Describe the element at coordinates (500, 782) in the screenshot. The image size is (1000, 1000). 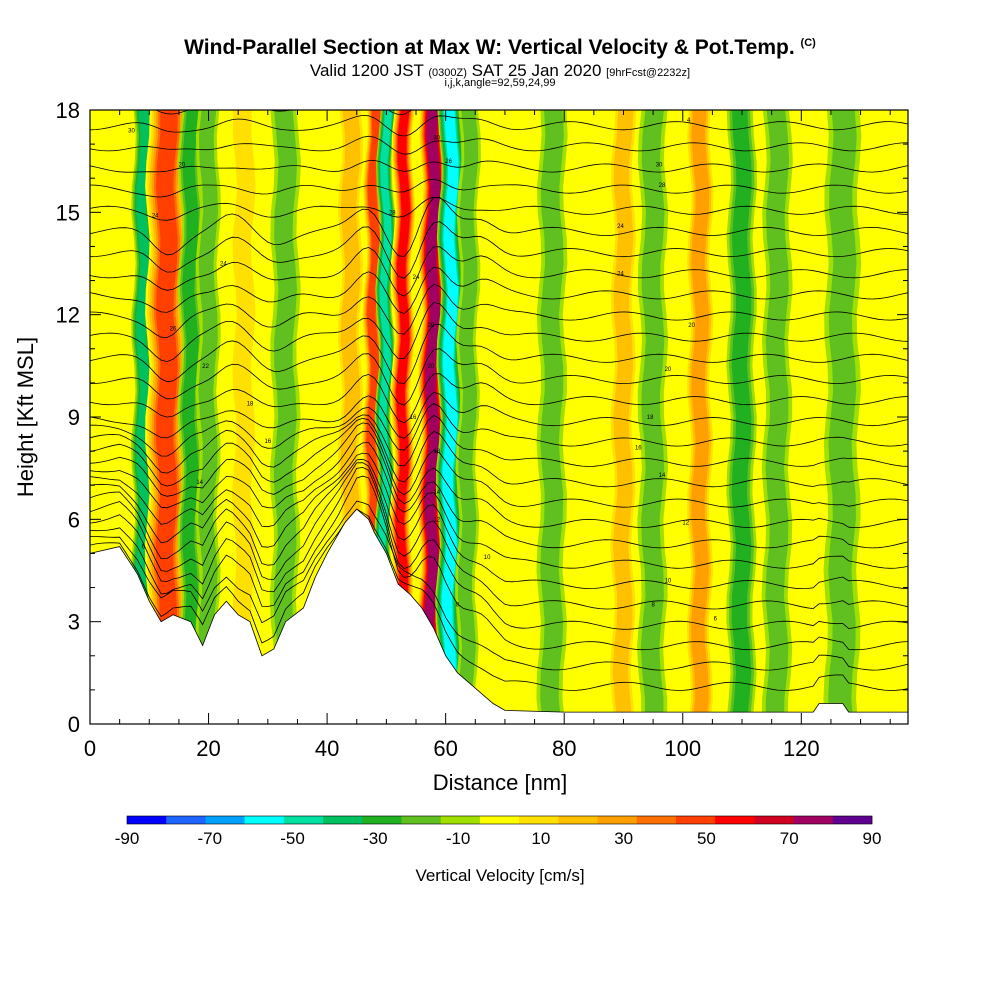
I see `x-axis-label: Distance [nm]` at that location.